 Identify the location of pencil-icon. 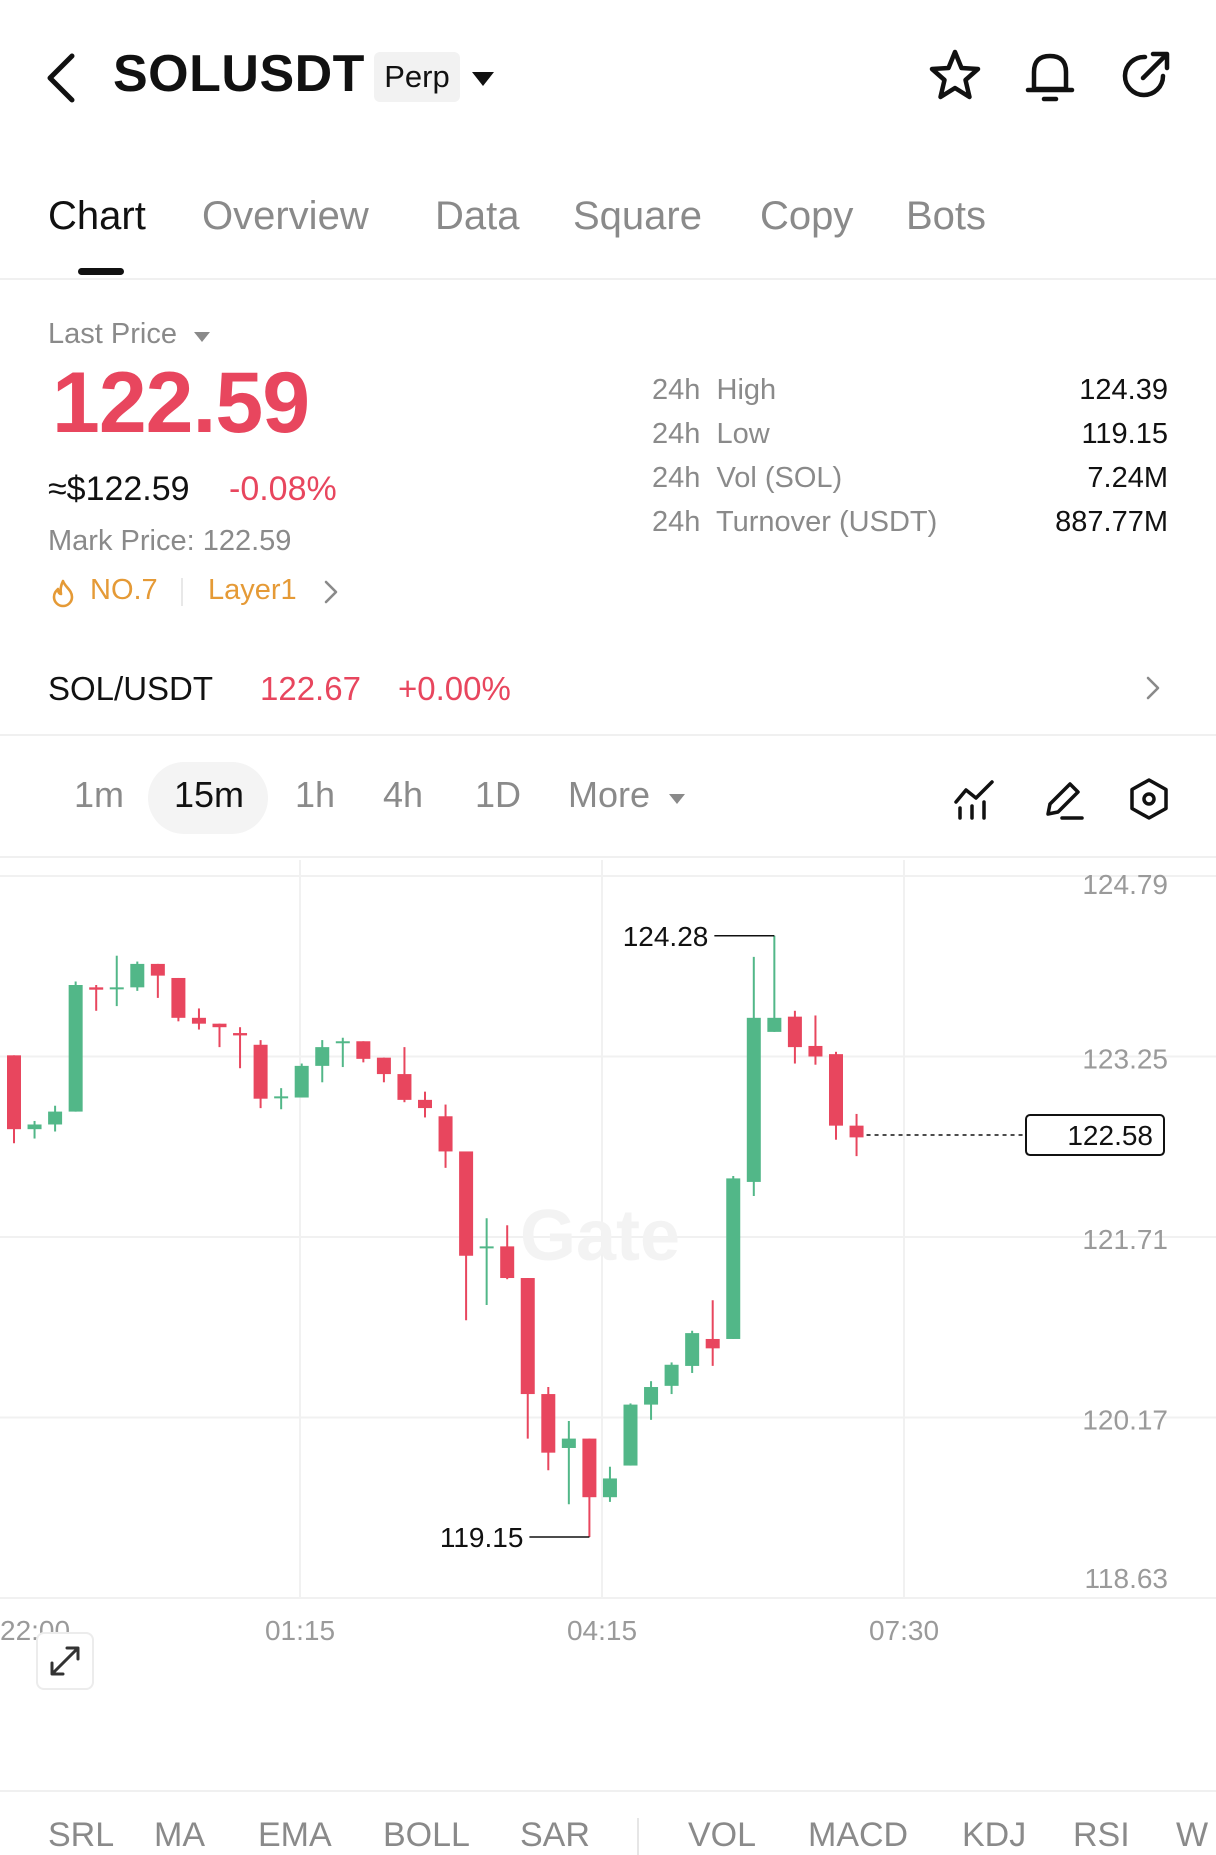
(1063, 799).